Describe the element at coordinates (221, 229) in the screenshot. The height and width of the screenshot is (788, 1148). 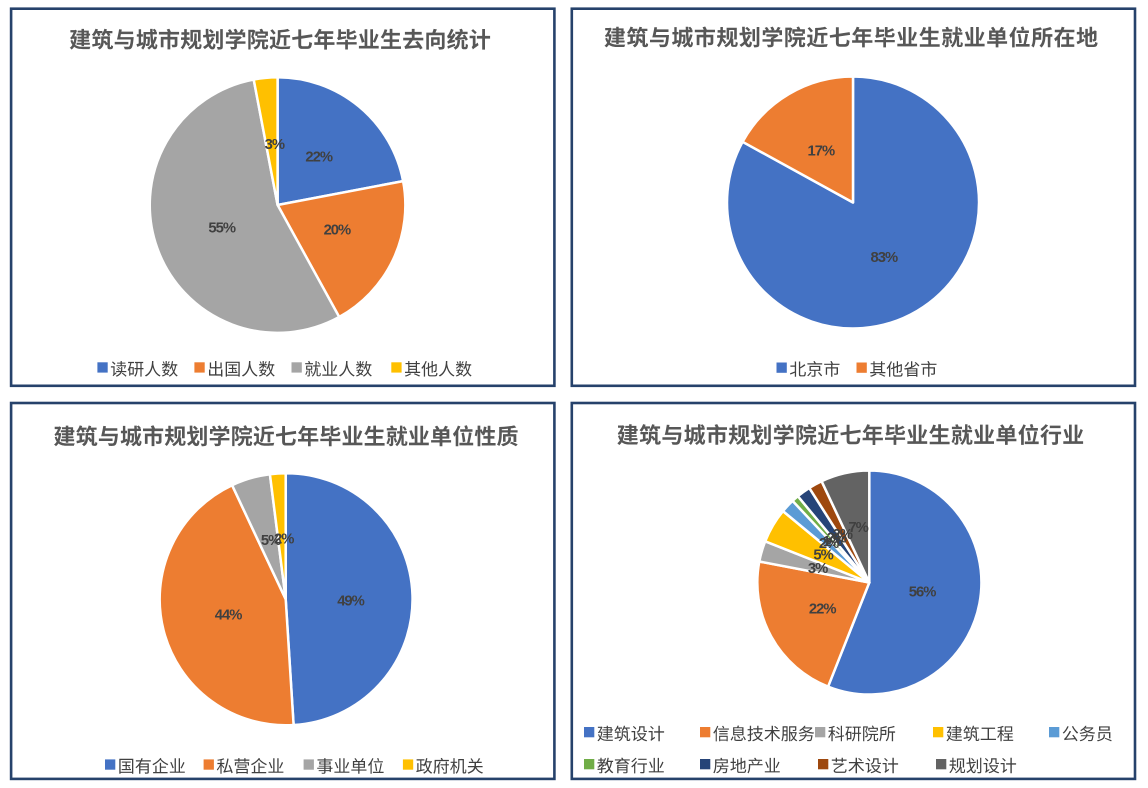
I see `svg-text: 55%` at that location.